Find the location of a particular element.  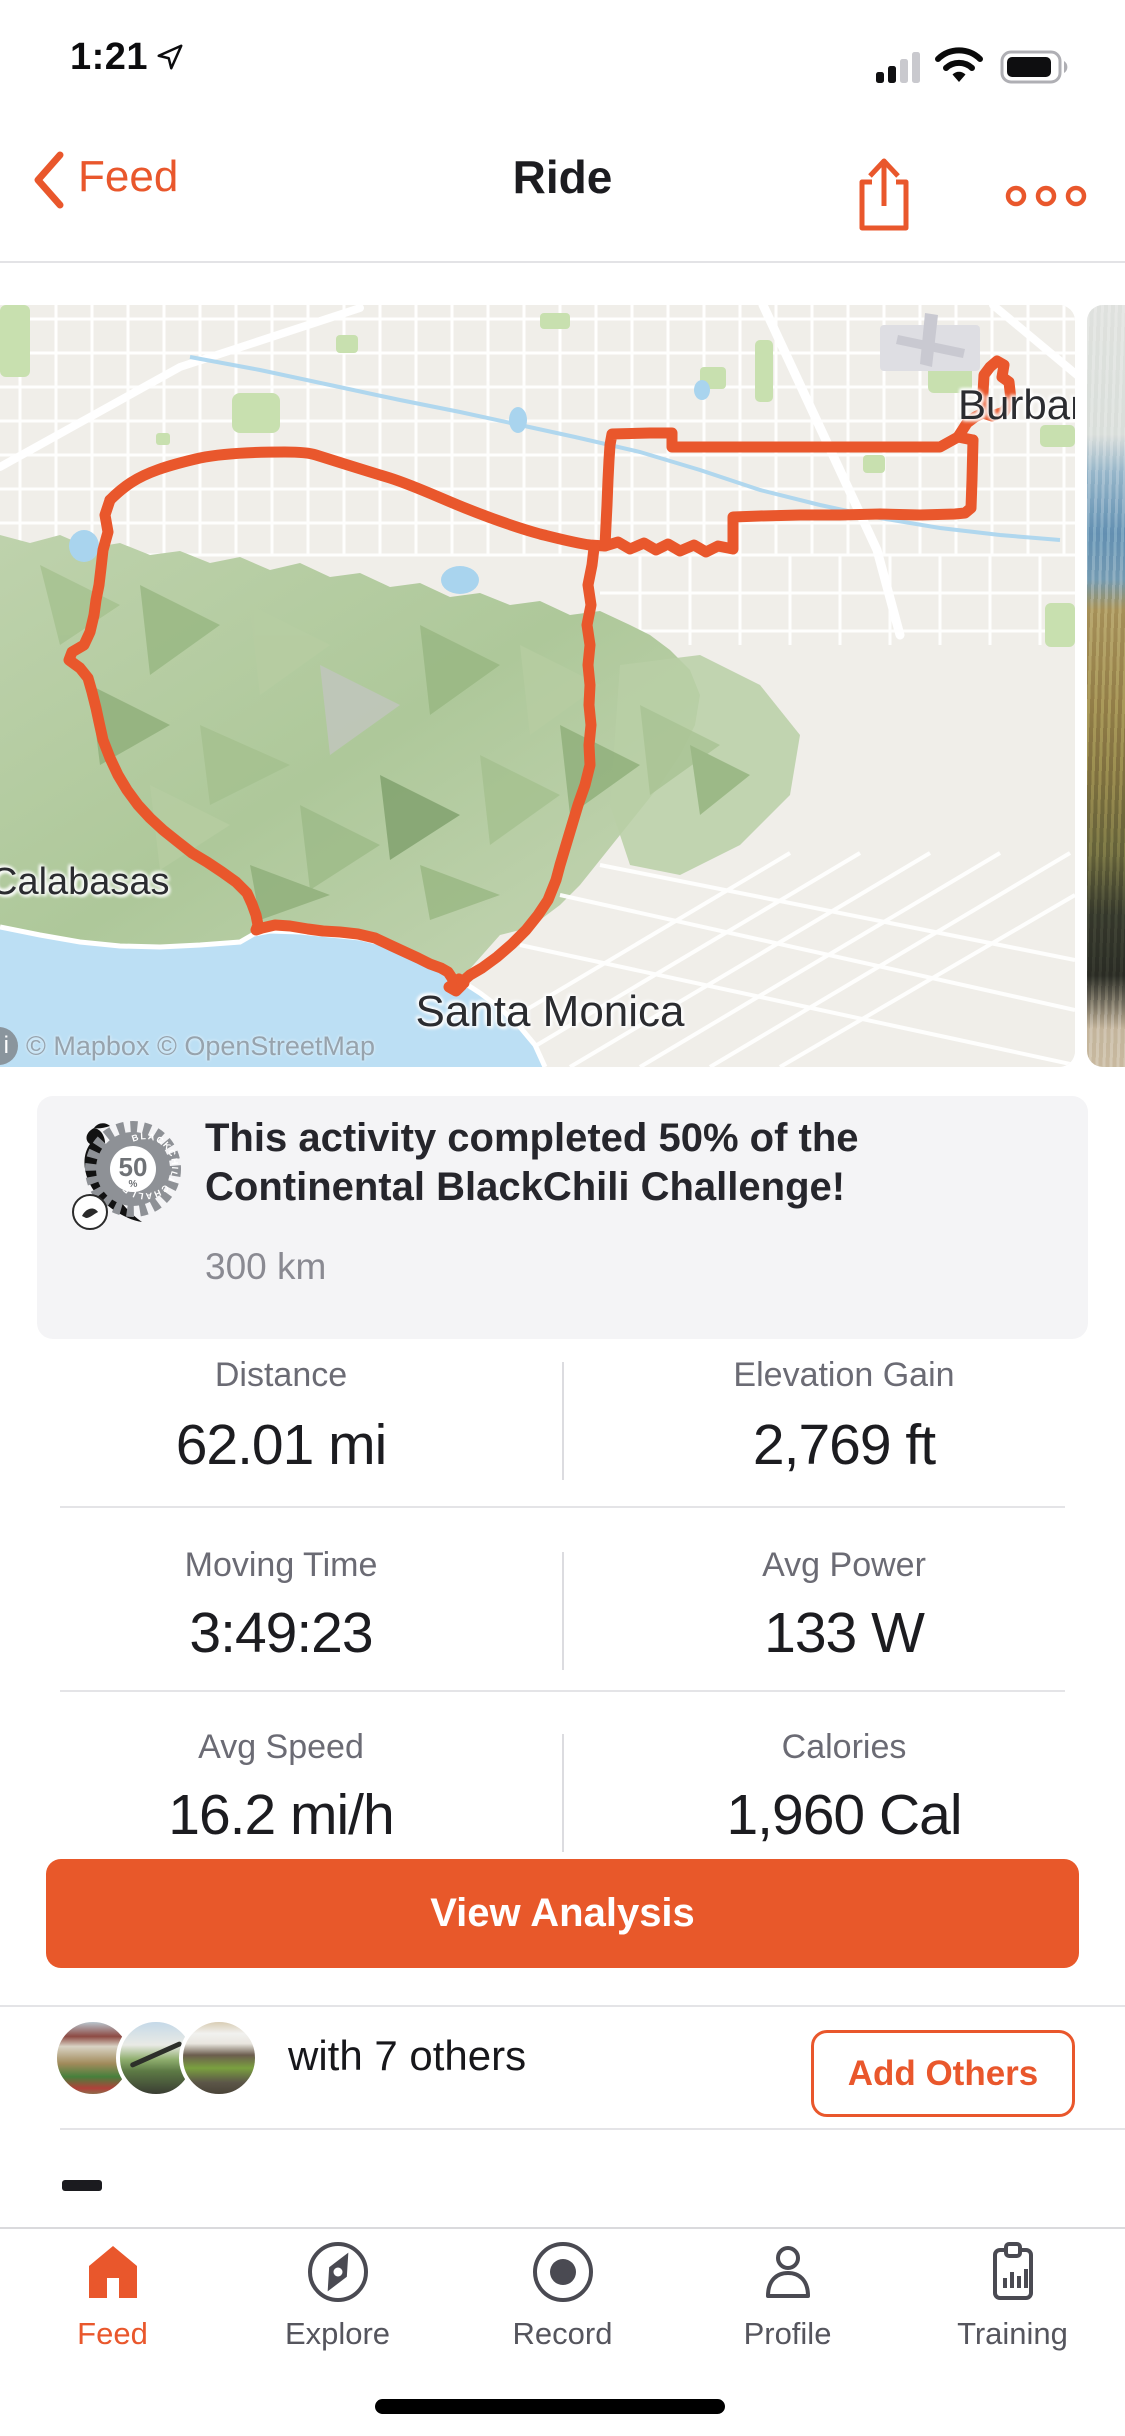

add-others-button: Add Others is located at coordinates (943, 2073).